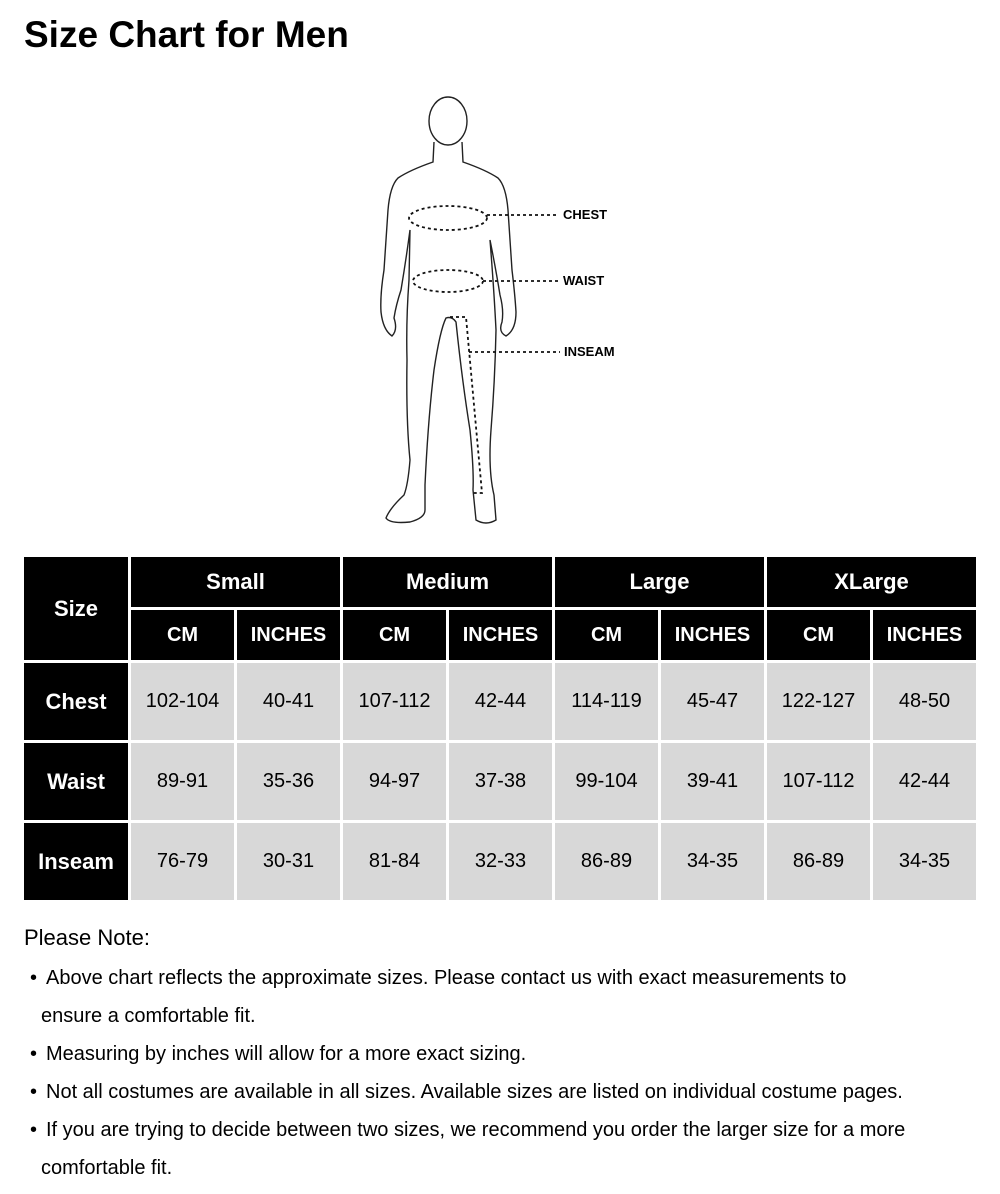 The width and height of the screenshot is (1000, 1194). I want to click on row-header: Chest, so click(76, 701).